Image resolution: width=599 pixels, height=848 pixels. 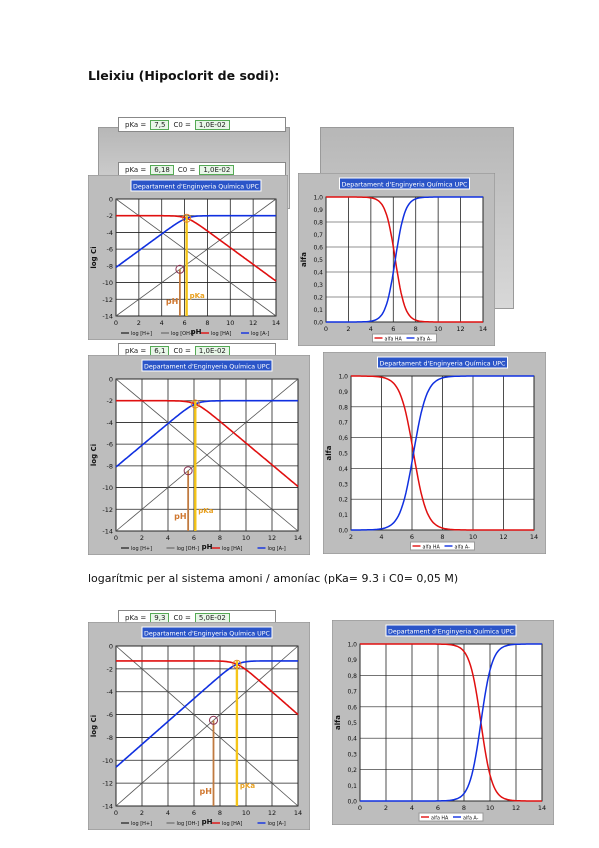 What do you see at coordinates (111, 647) in the screenshot?
I see `y-tick-label: 0` at bounding box center [111, 647].